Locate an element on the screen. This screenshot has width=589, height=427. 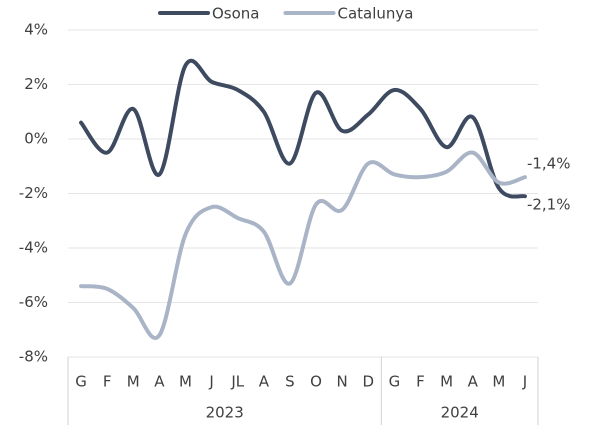
legend-label: Catalunya is located at coordinates (376, 14).